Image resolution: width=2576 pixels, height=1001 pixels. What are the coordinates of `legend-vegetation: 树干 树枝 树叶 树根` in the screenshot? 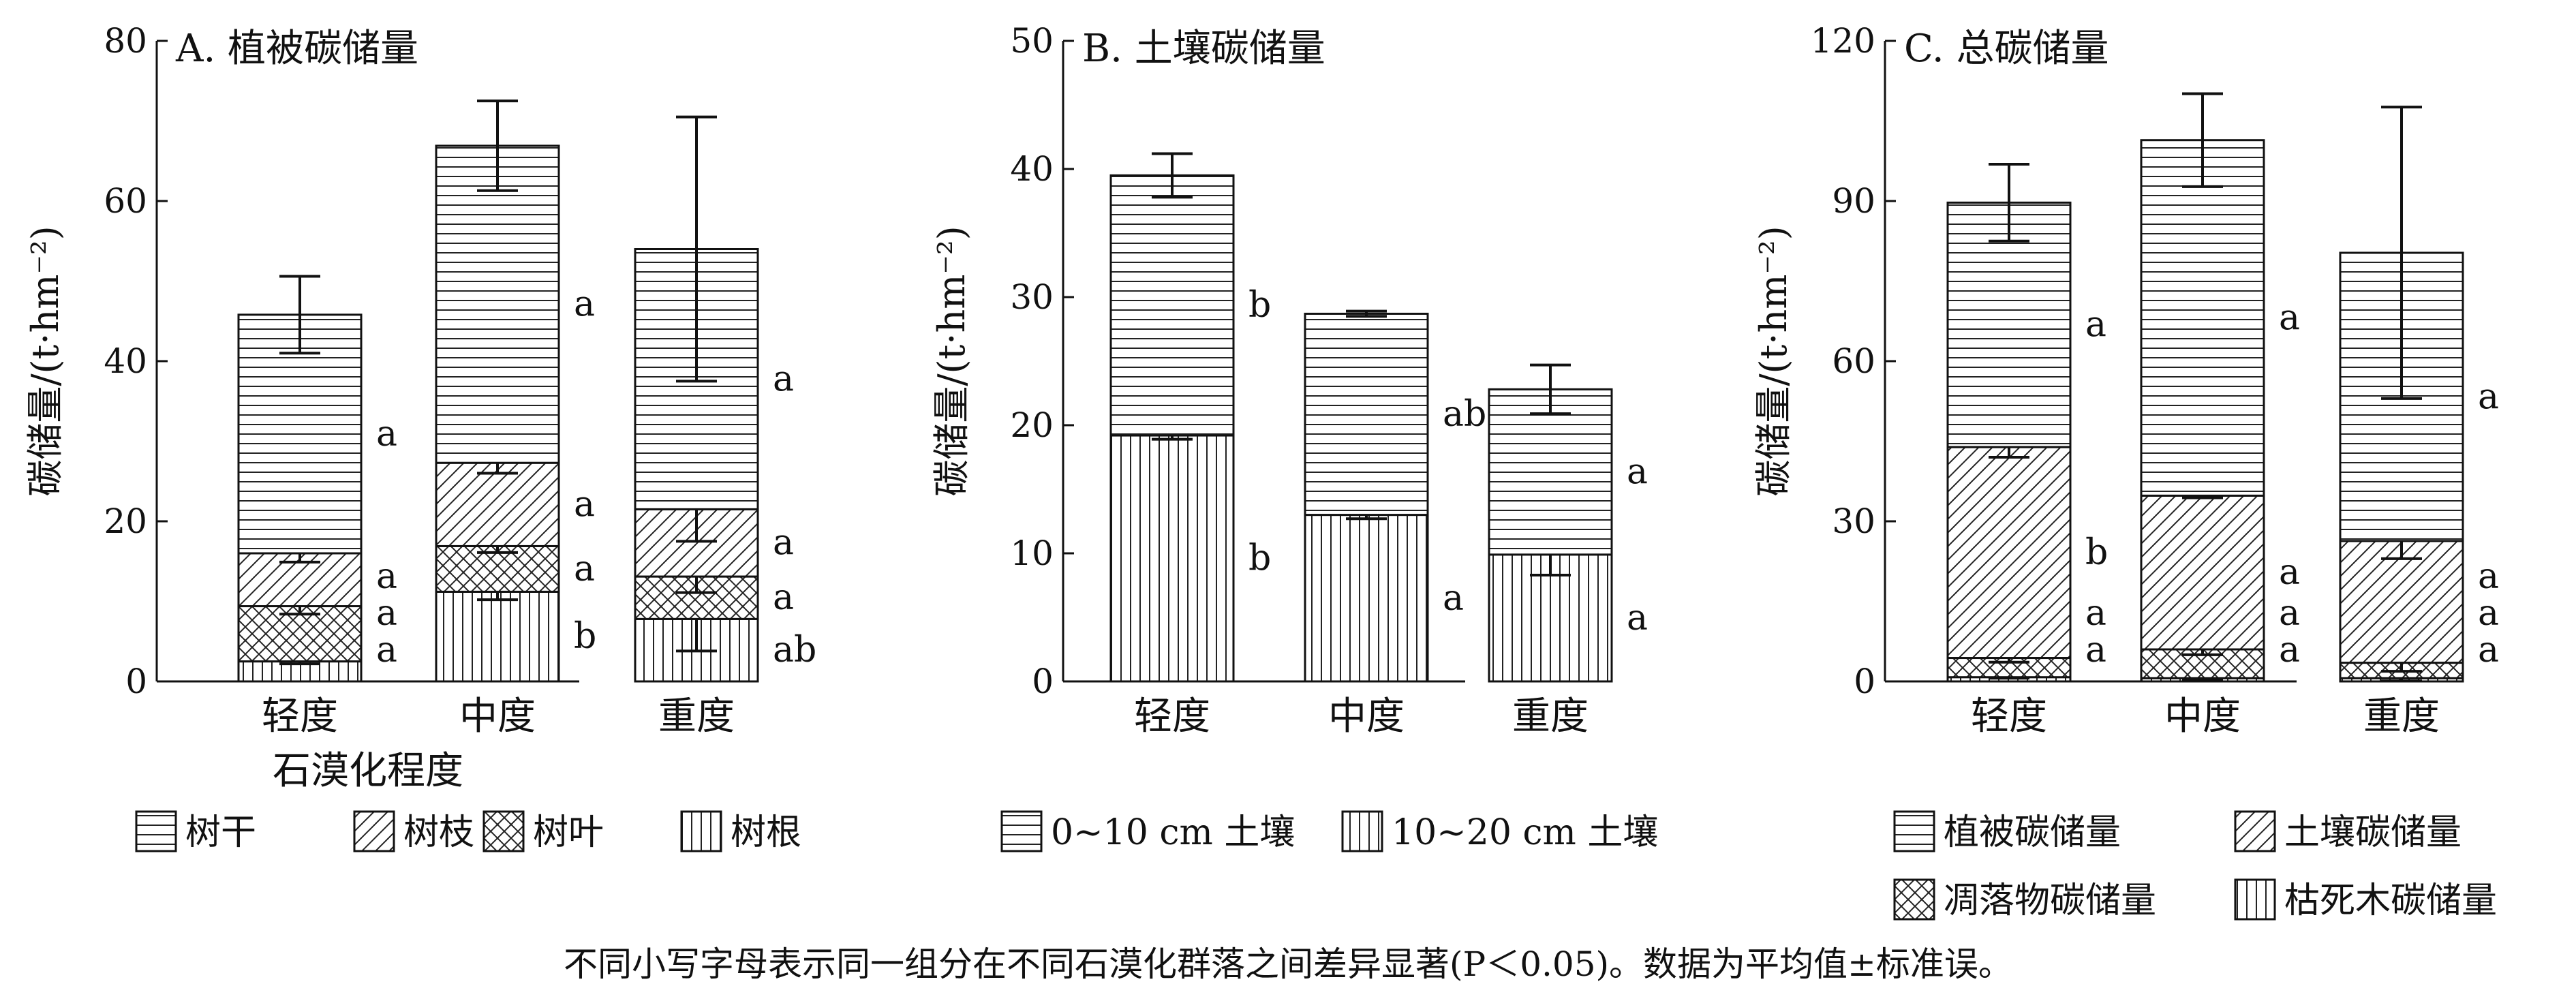 It's located at (468, 831).